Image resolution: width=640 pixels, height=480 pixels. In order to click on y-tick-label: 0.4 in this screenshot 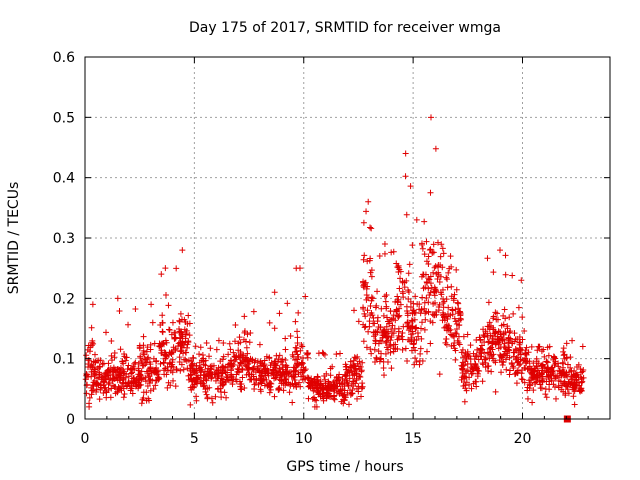, I will do `click(64, 179)`.